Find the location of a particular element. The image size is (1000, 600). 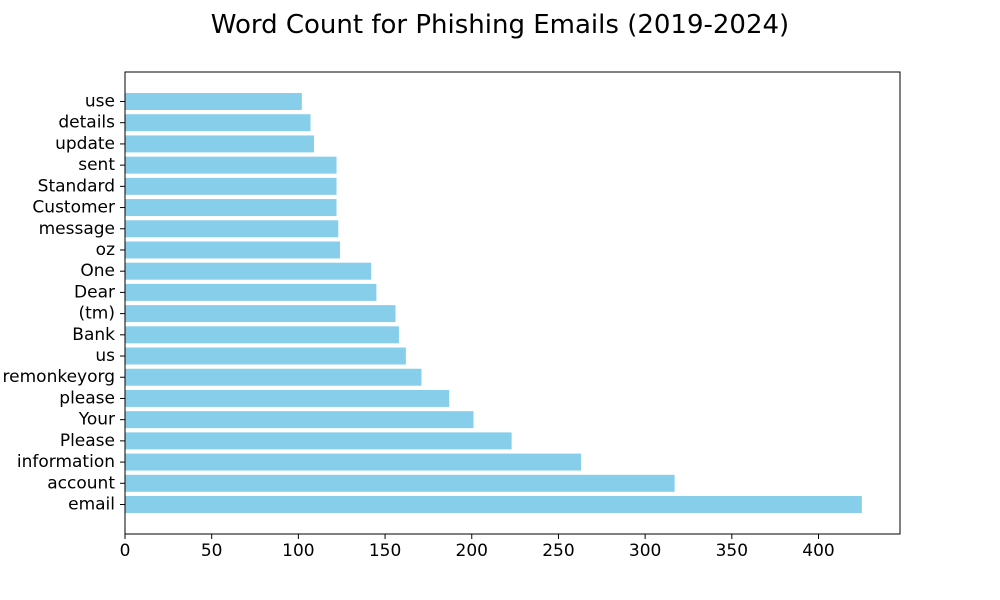

x-tick-label: 0 is located at coordinates (125, 551).